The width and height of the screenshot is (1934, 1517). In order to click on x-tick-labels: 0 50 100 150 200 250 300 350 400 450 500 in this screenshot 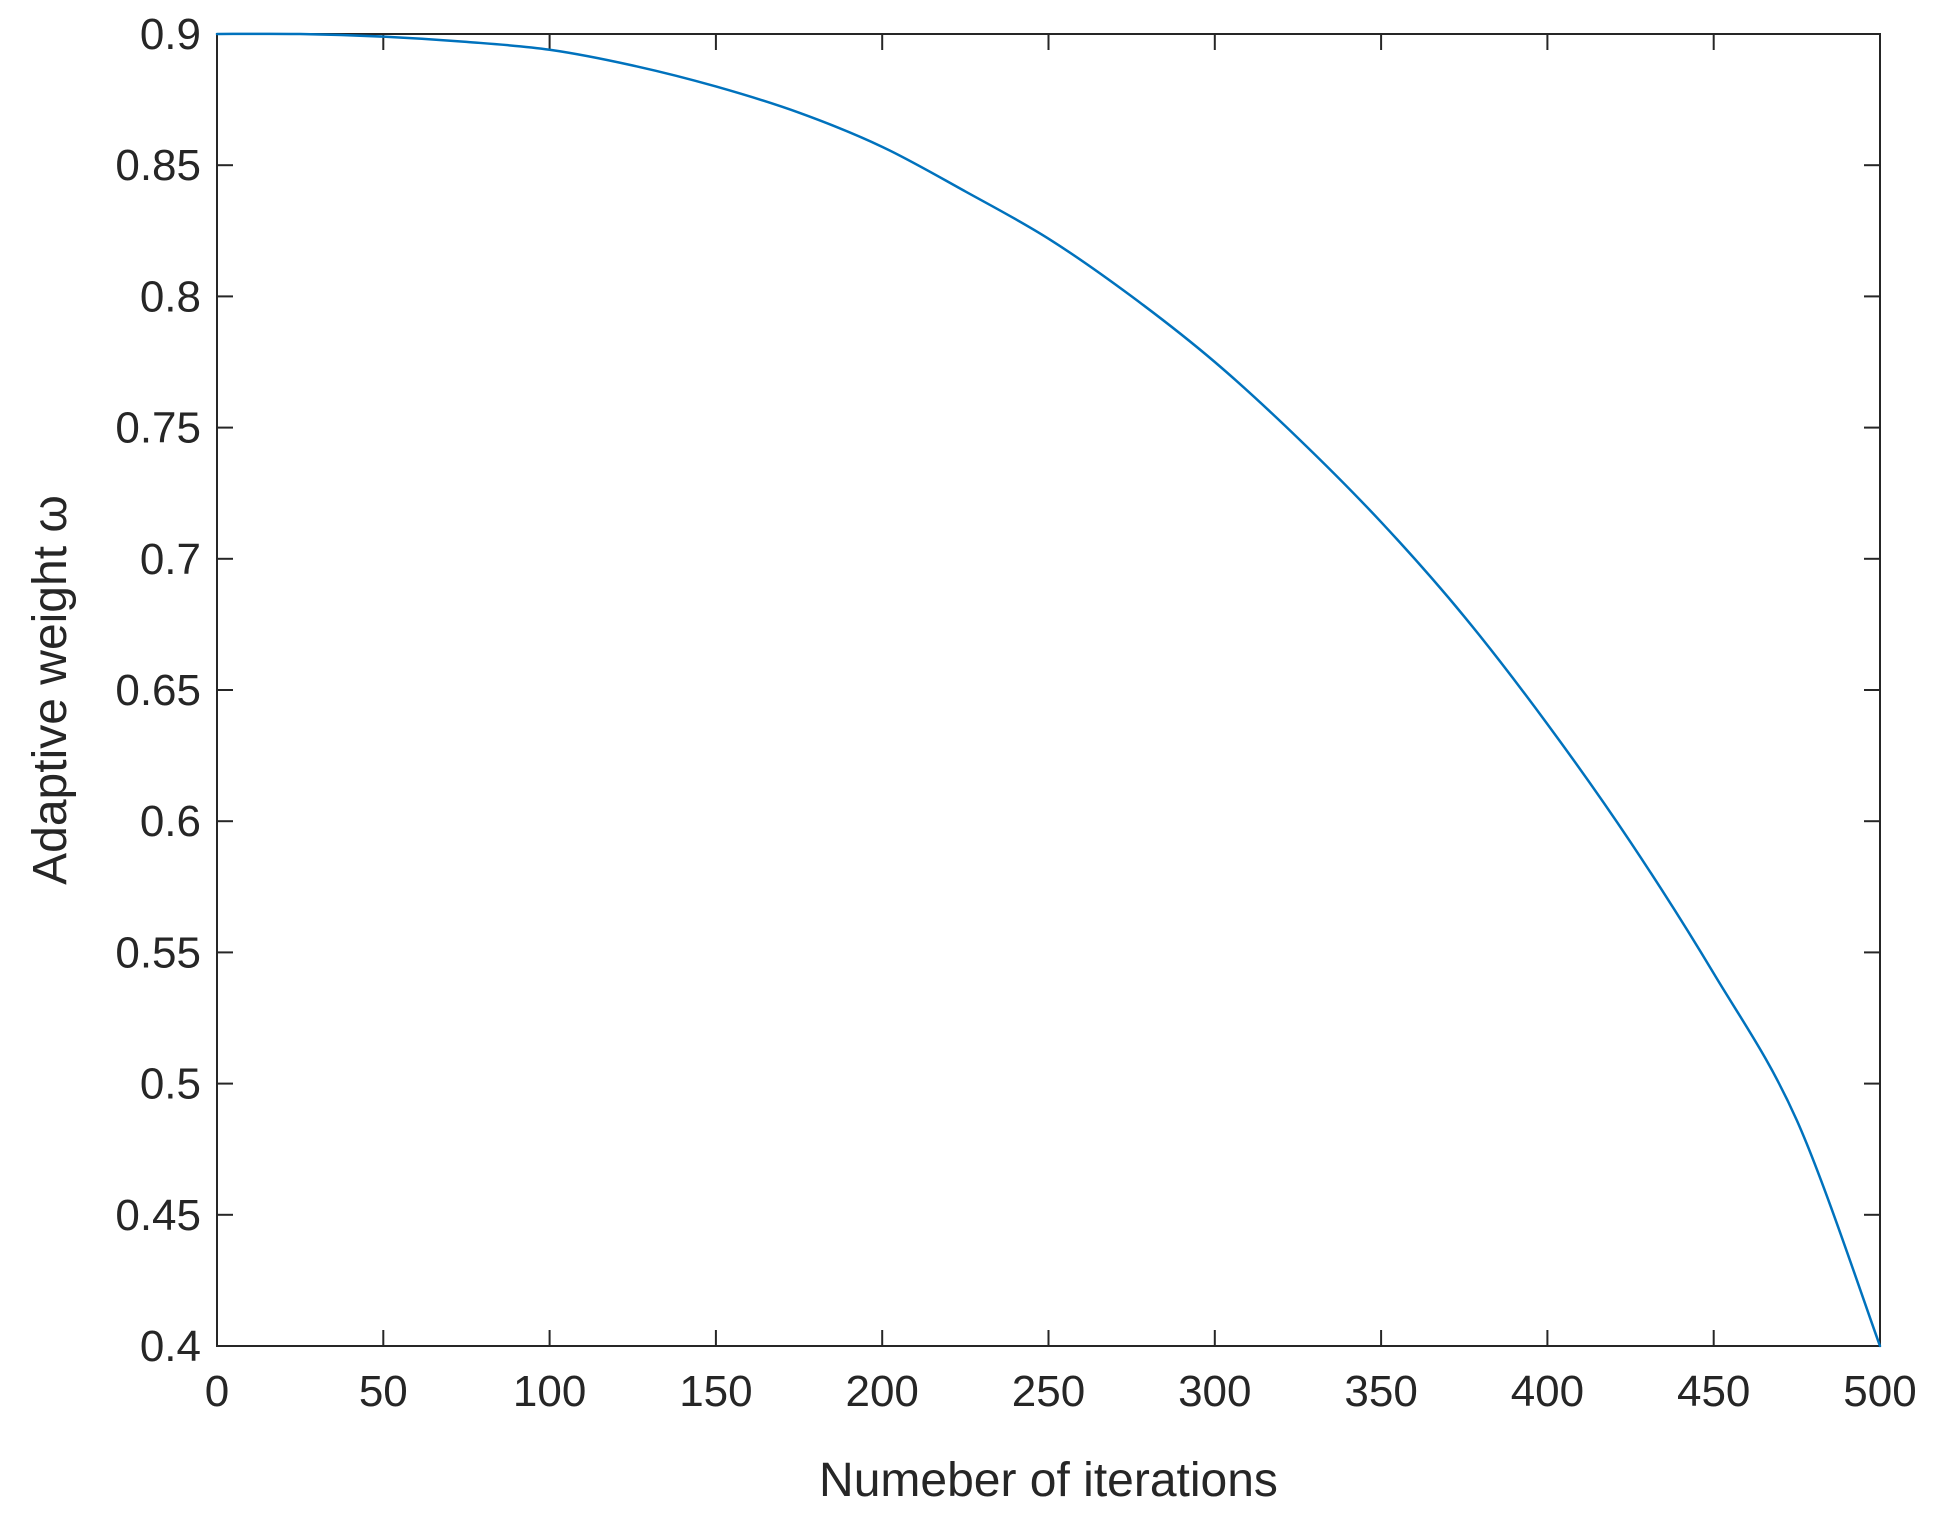, I will do `click(1061, 1391)`.